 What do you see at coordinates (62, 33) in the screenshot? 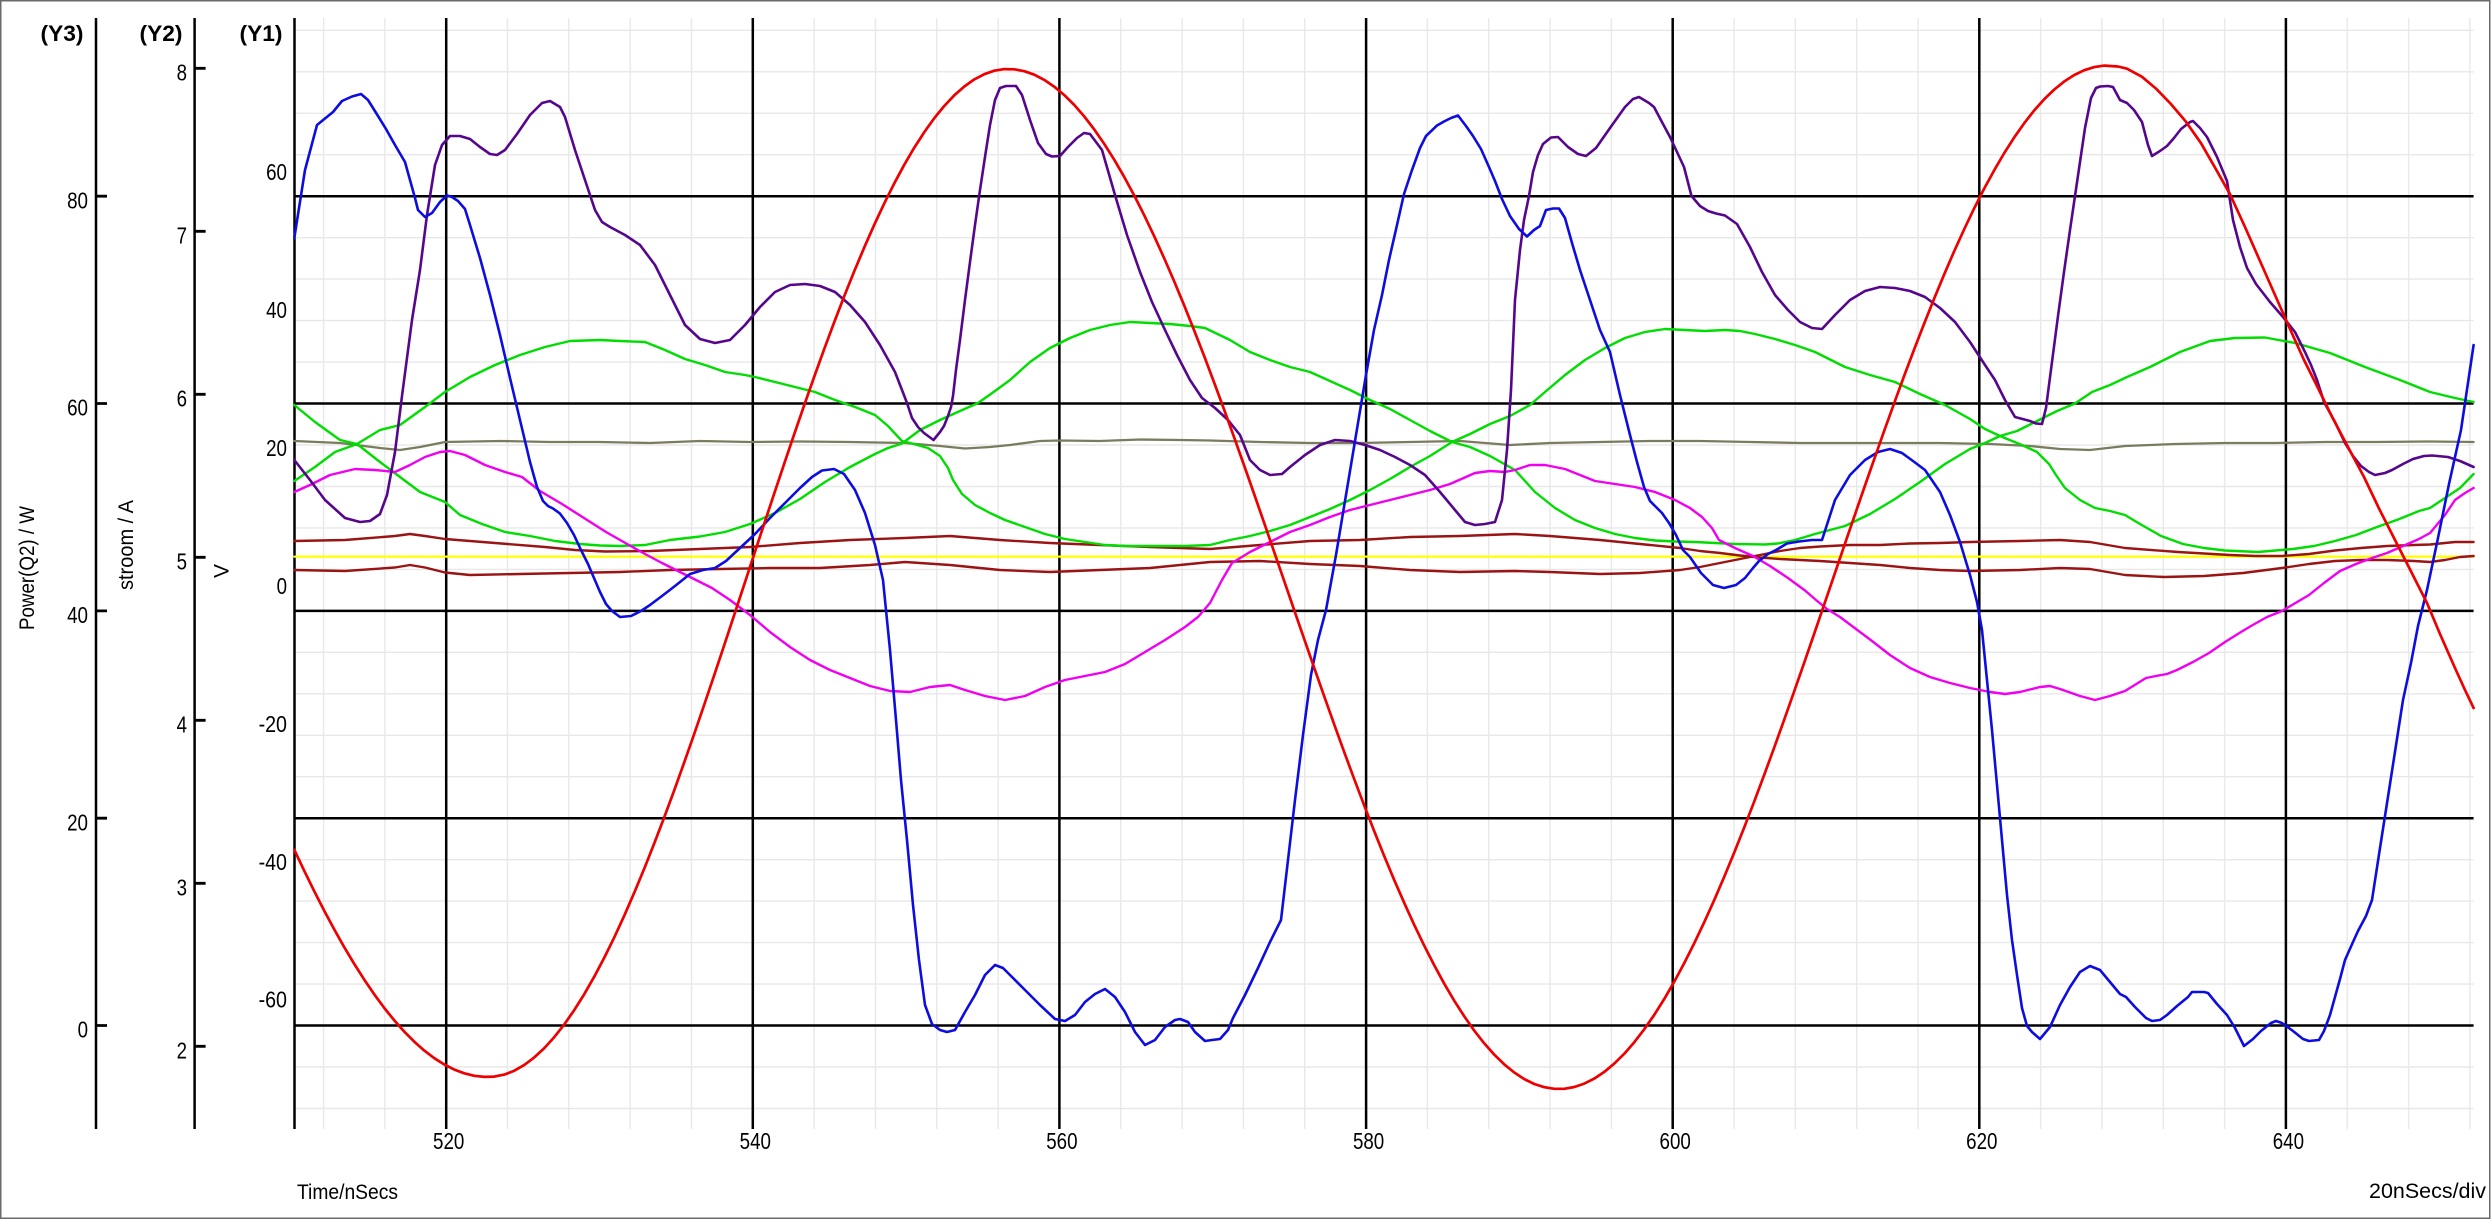
I see `svg-text: (Y3)` at bounding box center [62, 33].